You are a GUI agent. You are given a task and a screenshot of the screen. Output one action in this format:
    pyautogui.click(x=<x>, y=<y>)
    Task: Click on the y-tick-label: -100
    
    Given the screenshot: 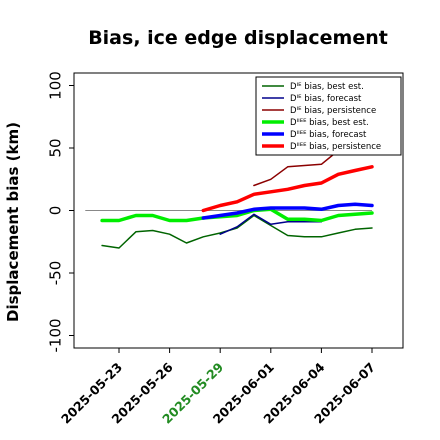 What is the action you would take?
    pyautogui.click(x=56, y=335)
    